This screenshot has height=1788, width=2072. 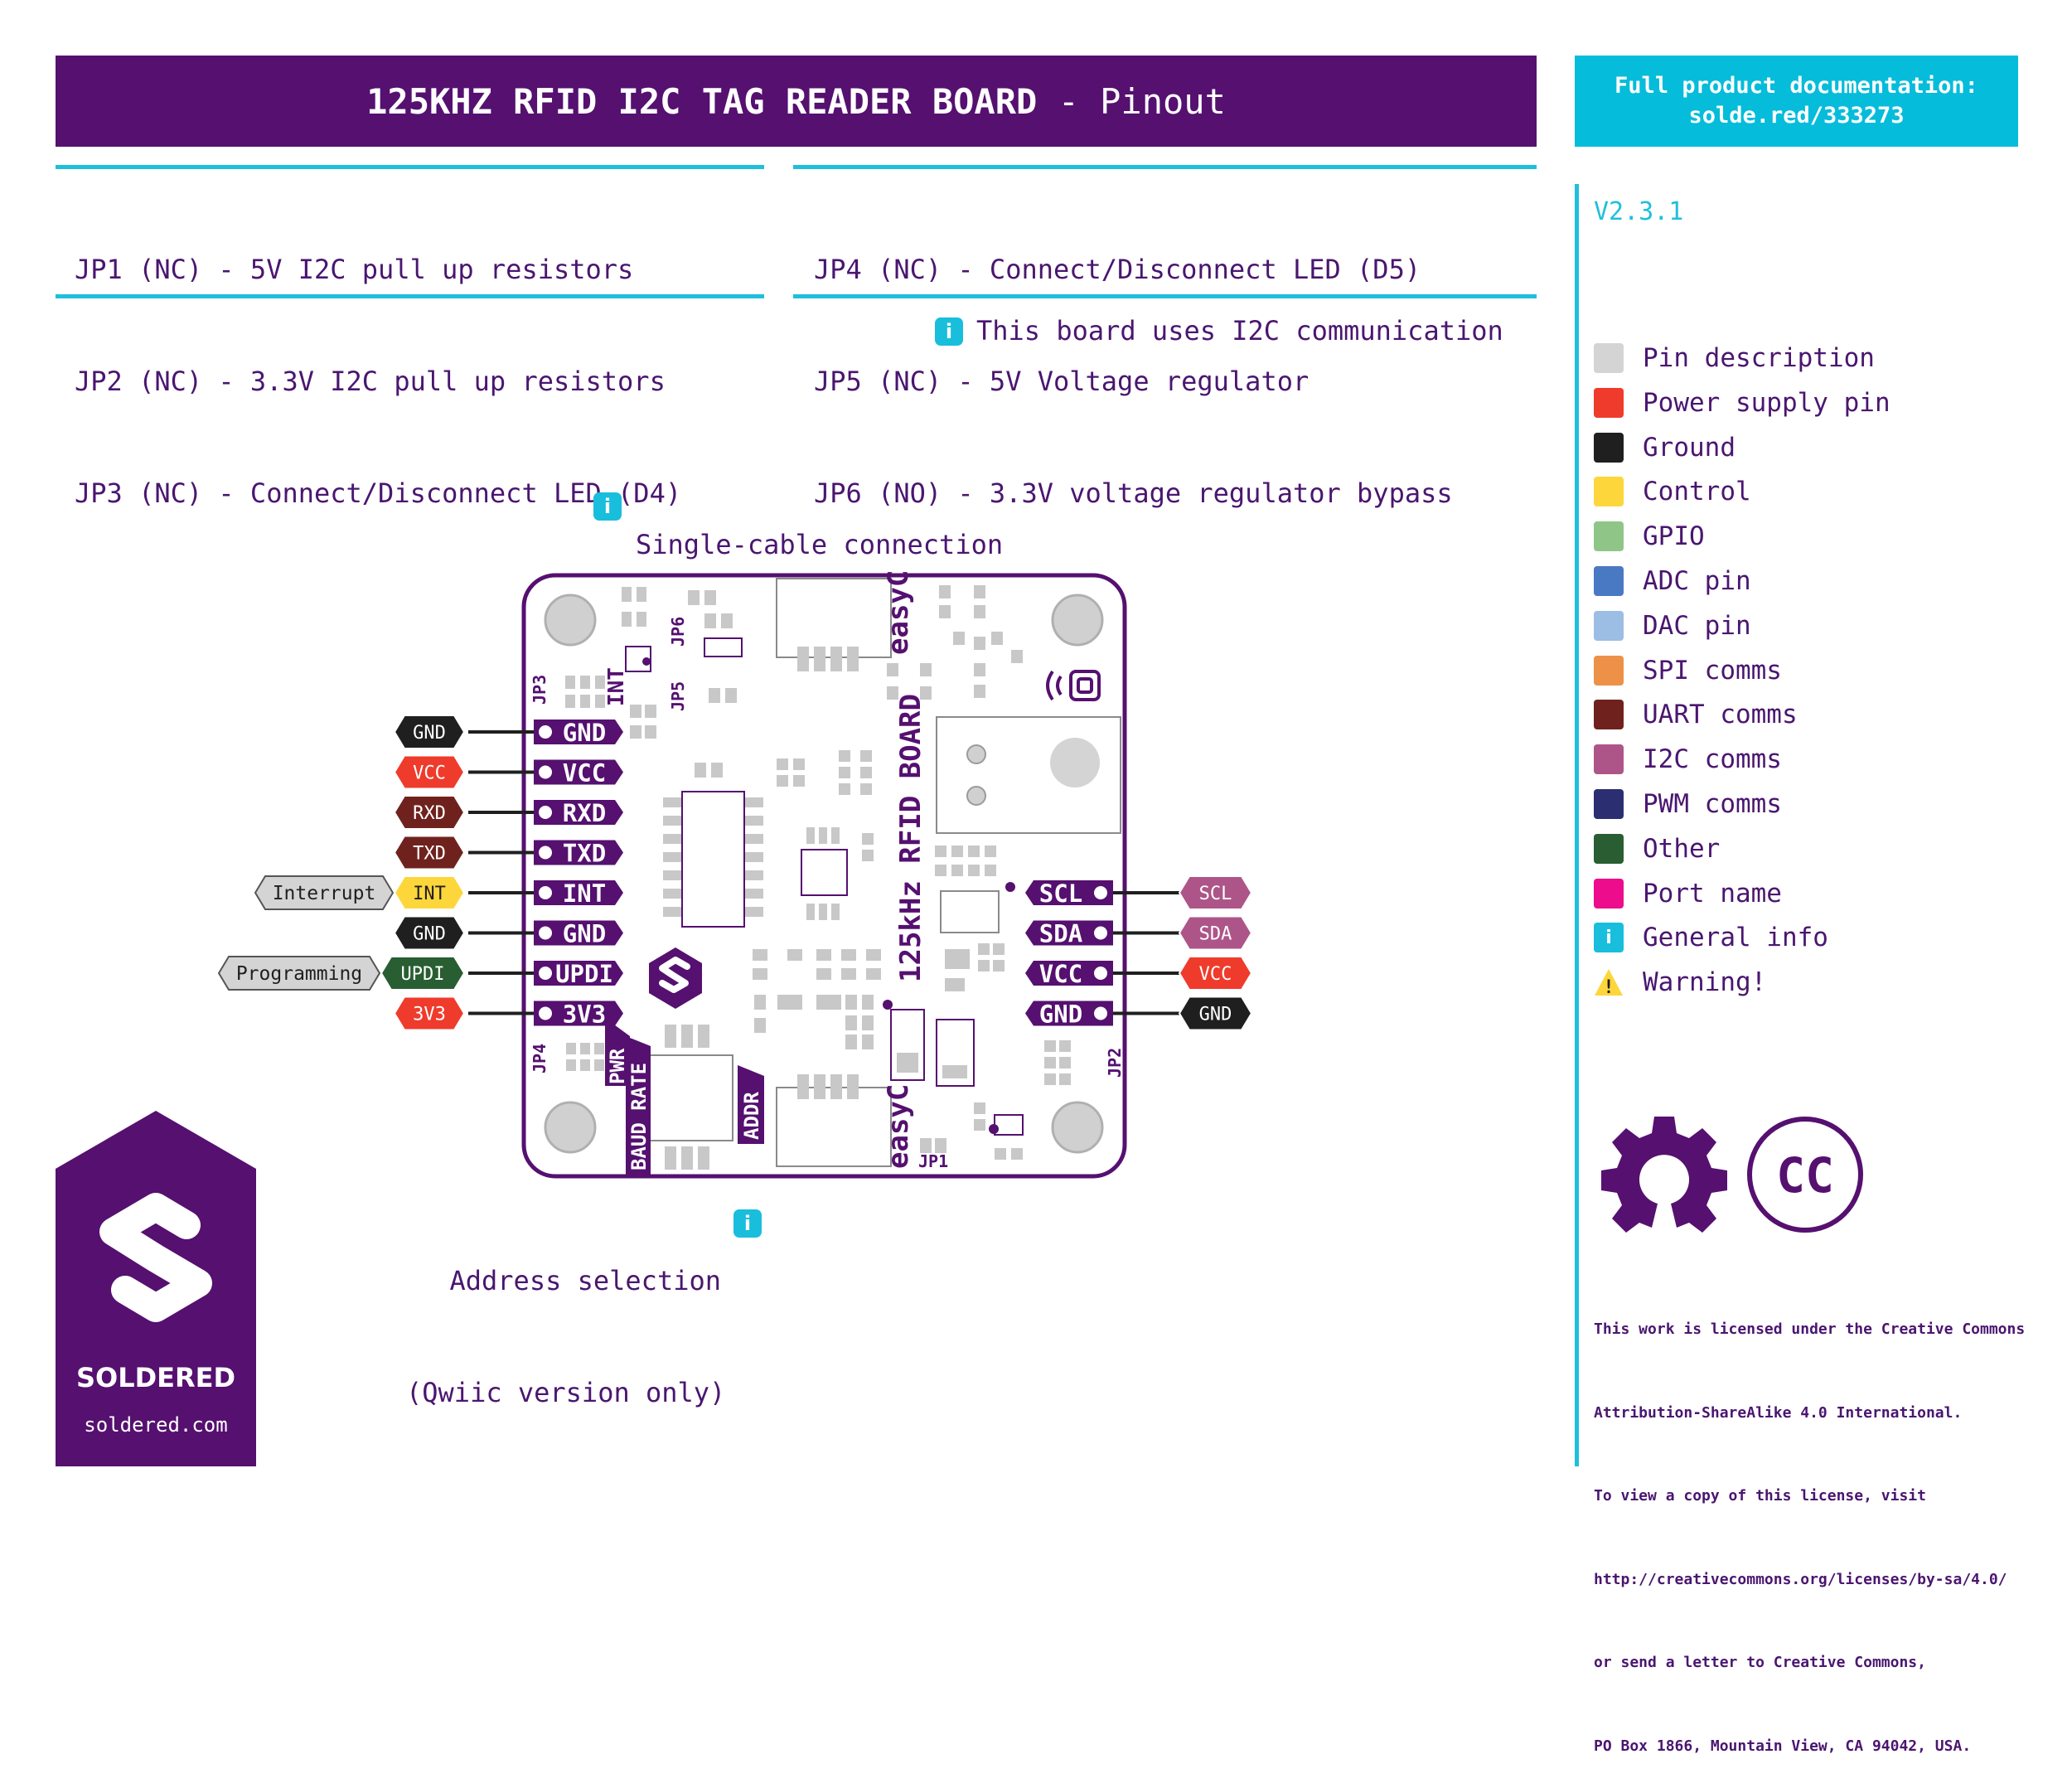 What do you see at coordinates (1073, 685) in the screenshot?
I see `nfc-icon` at bounding box center [1073, 685].